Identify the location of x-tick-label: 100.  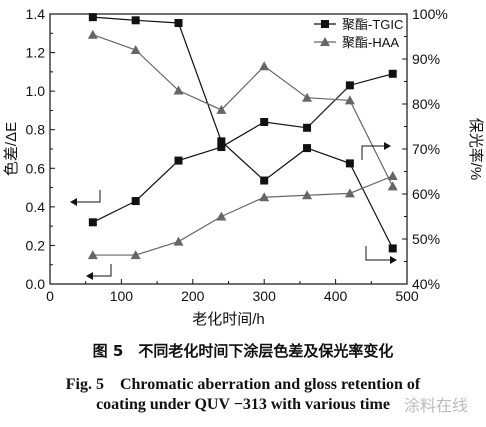
(122, 296).